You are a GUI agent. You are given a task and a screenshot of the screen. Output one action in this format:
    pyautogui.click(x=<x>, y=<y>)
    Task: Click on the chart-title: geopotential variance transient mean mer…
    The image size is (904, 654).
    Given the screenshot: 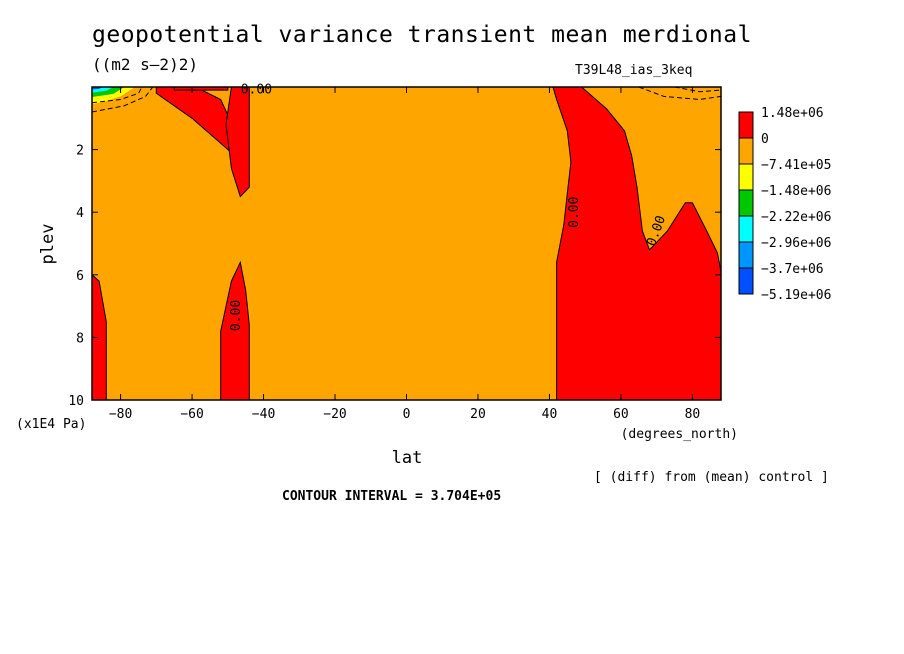 What is the action you would take?
    pyautogui.click(x=422, y=35)
    